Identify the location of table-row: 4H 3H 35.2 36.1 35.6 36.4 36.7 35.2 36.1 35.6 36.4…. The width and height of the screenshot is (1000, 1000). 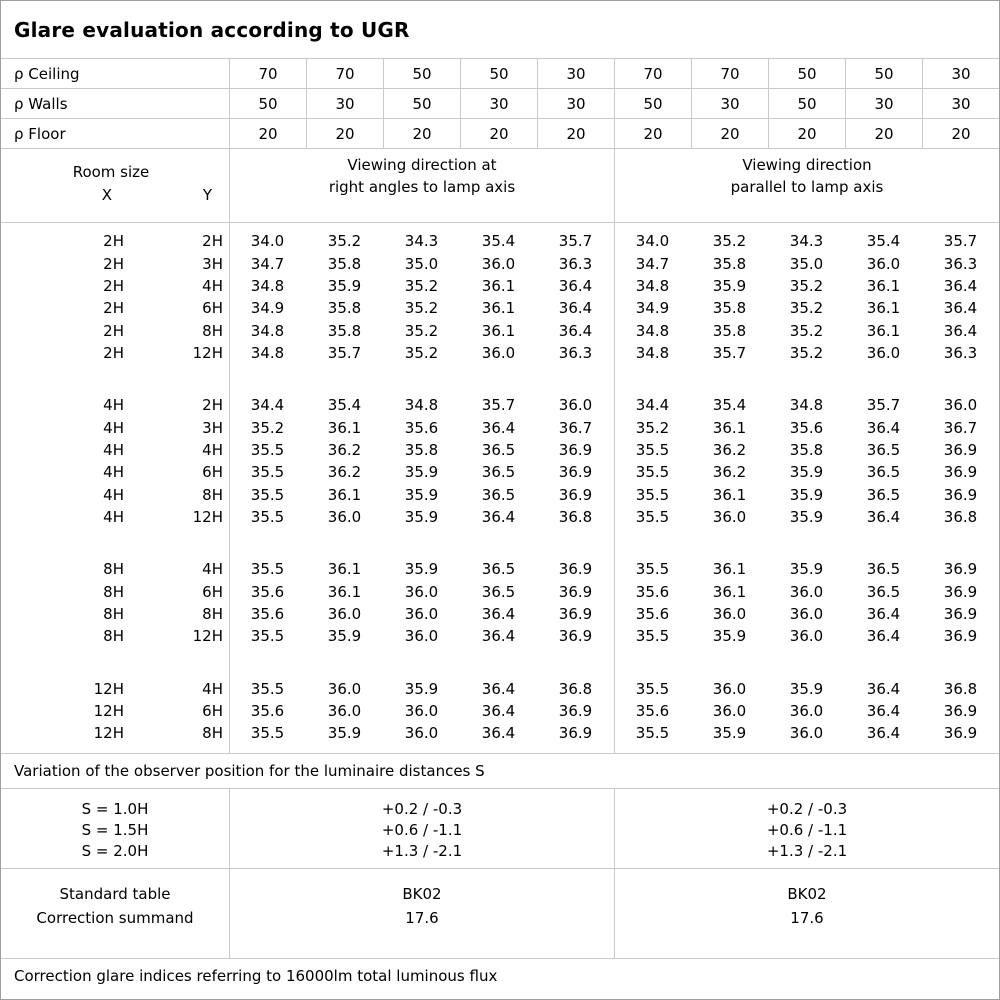
(500, 427).